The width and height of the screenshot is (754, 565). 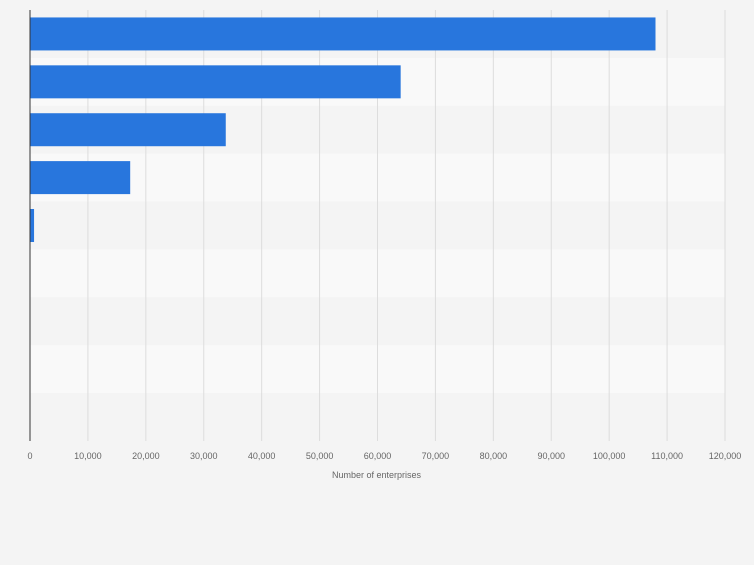 I want to click on x-tick-label: 0, so click(x=29, y=456).